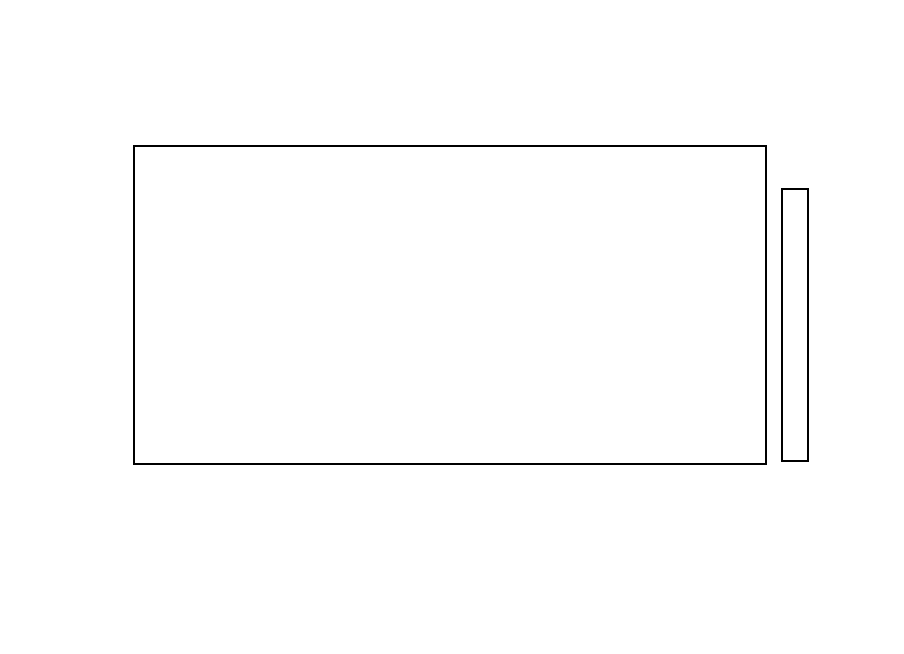 The image size is (904, 654). Describe the element at coordinates (795, 325) in the screenshot. I see `colorbar` at that location.